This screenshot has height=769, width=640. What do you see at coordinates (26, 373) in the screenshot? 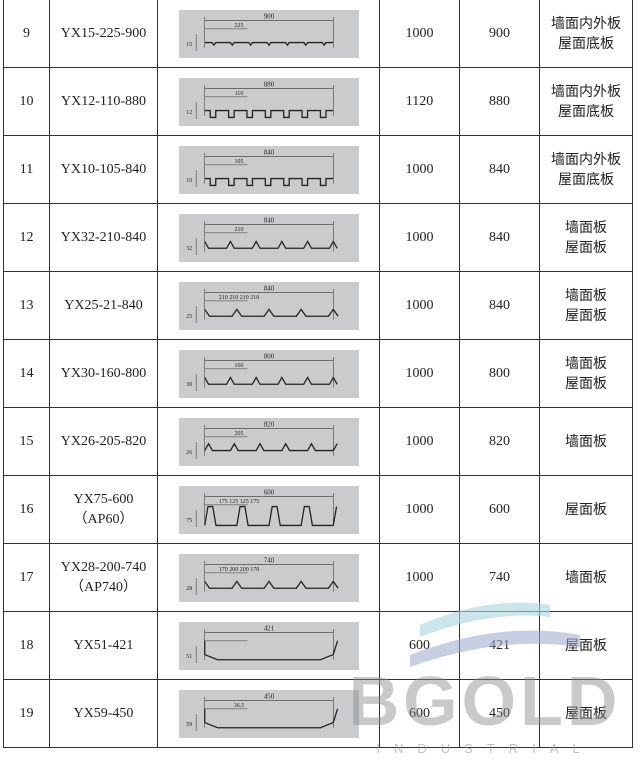
I see `row-number: 14` at bounding box center [26, 373].